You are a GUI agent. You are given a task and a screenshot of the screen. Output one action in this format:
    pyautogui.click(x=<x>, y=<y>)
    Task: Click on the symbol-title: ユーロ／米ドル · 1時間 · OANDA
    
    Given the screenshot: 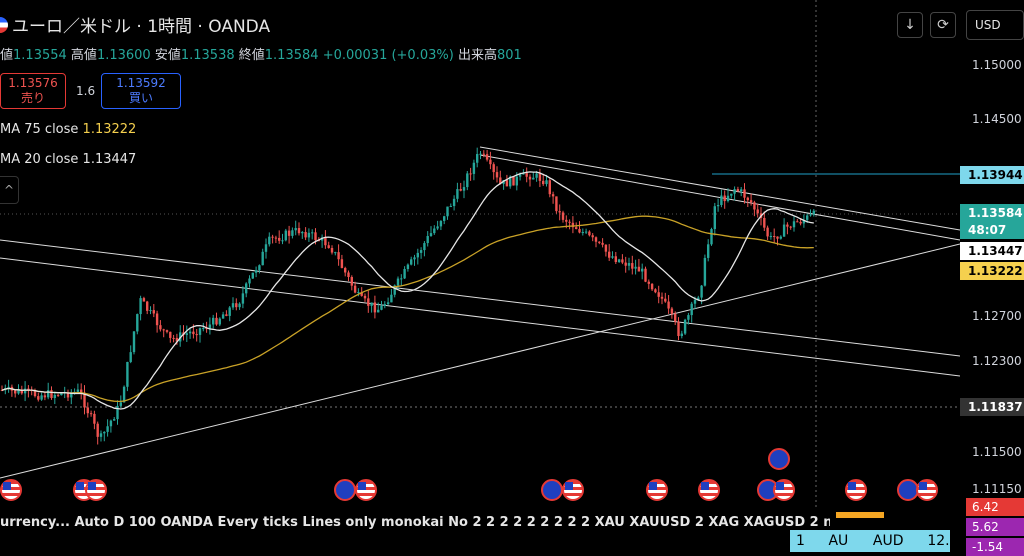 What is the action you would take?
    pyautogui.click(x=135, y=24)
    